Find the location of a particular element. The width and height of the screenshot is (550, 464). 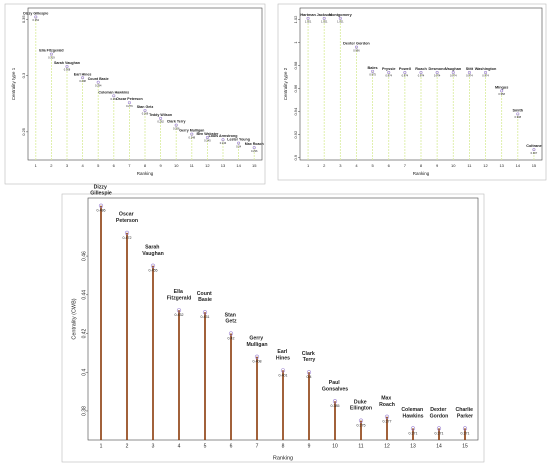

point-label: Roach is located at coordinates (421, 69).